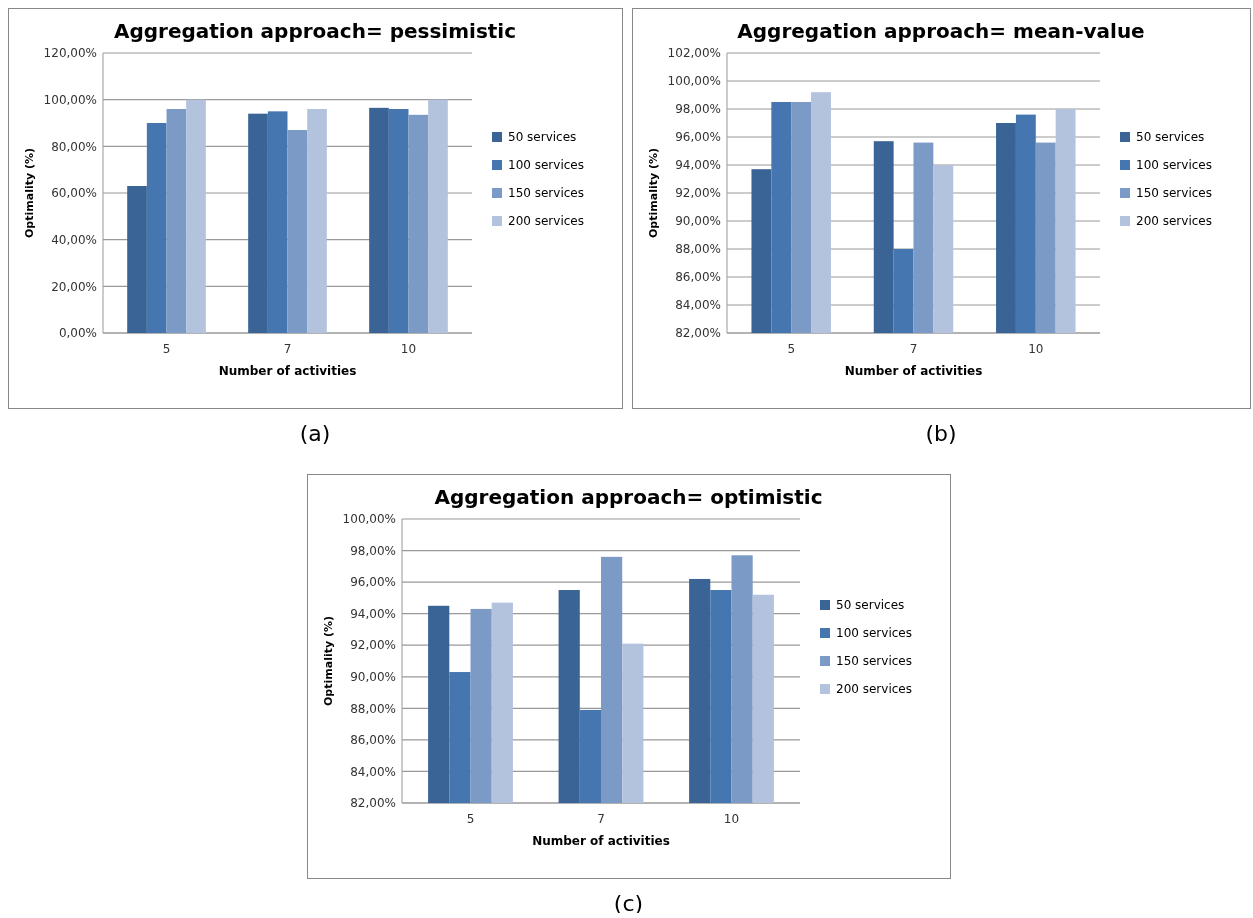  Describe the element at coordinates (77, 333) in the screenshot. I see `y-tick-label: 0,00%` at that location.